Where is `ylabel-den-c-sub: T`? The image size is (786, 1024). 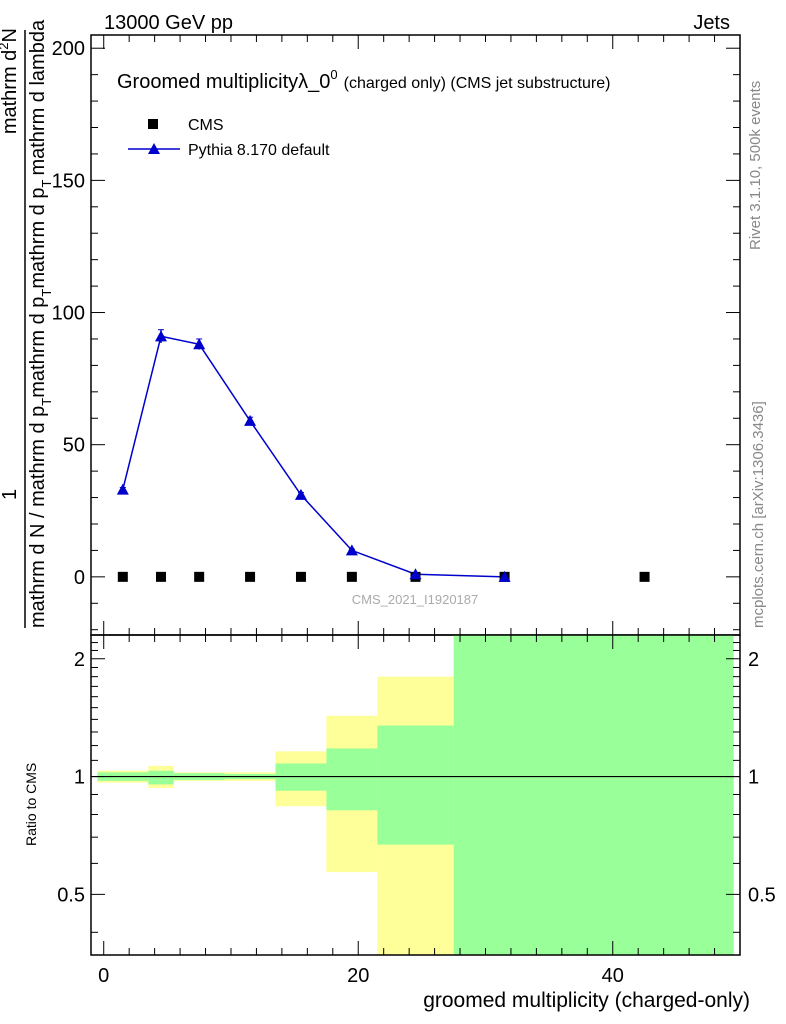 ylabel-den-c-sub: T is located at coordinates (46, 184).